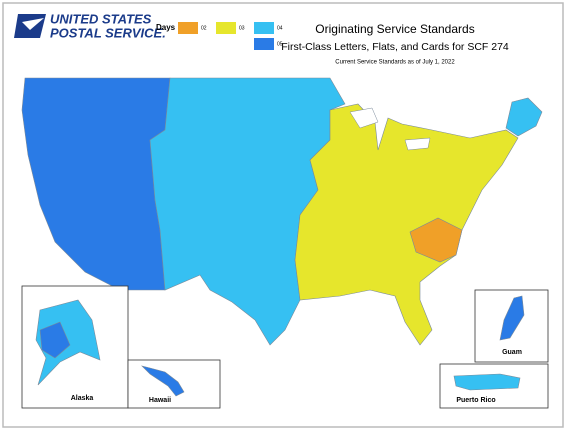 The height and width of the screenshot is (432, 568). I want to click on logo-line: UNITED STATES, so click(101, 18).